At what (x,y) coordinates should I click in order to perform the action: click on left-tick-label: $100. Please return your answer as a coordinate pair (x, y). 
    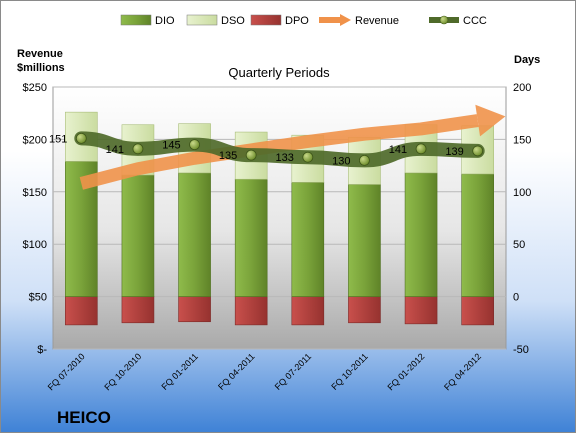
    Looking at the image, I should click on (35, 245).